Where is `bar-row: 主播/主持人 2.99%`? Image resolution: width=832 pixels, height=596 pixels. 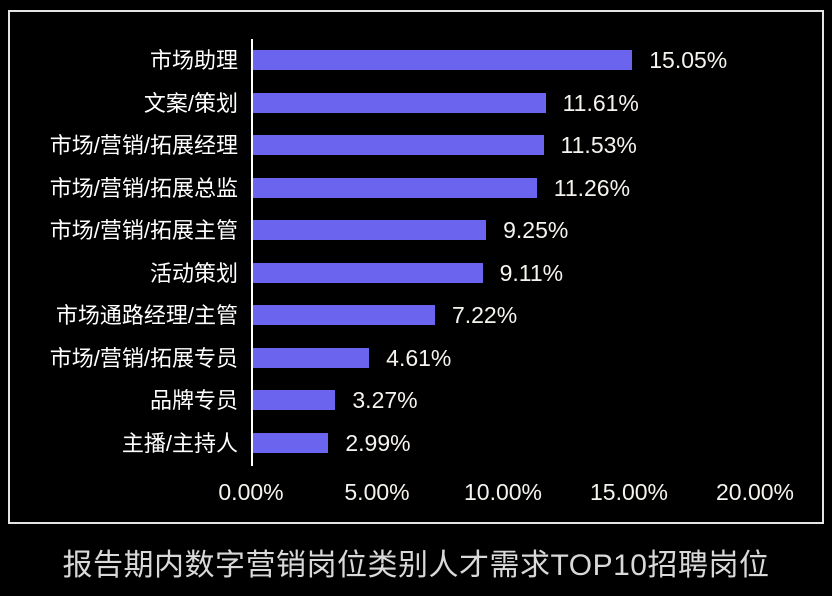 bar-row: 主播/主持人 2.99% is located at coordinates (416, 443).